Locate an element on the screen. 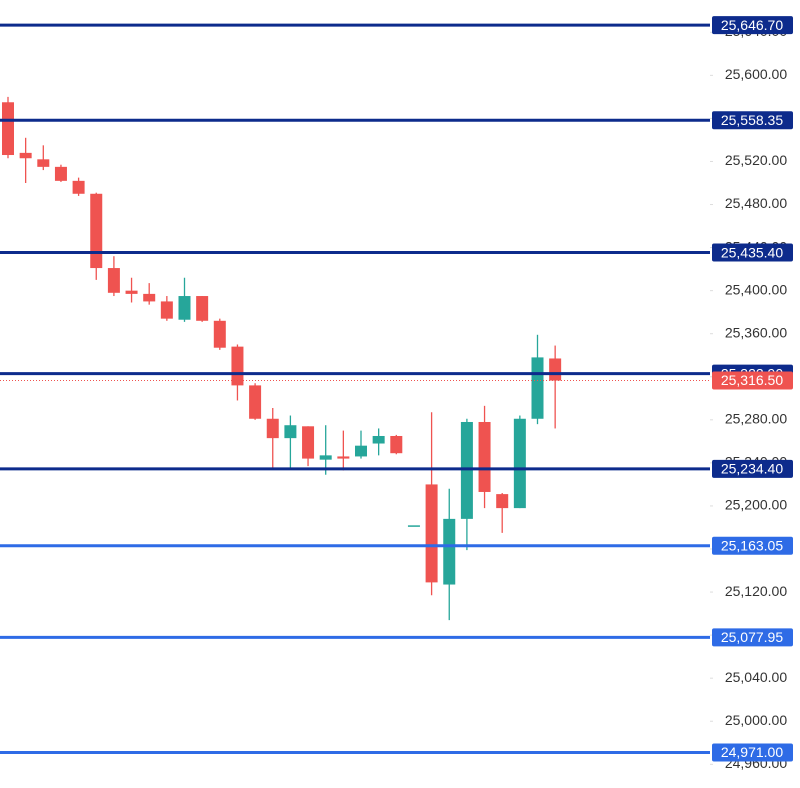 The width and height of the screenshot is (800, 788). y-tick-label: 25,120.00 is located at coordinates (756, 591).